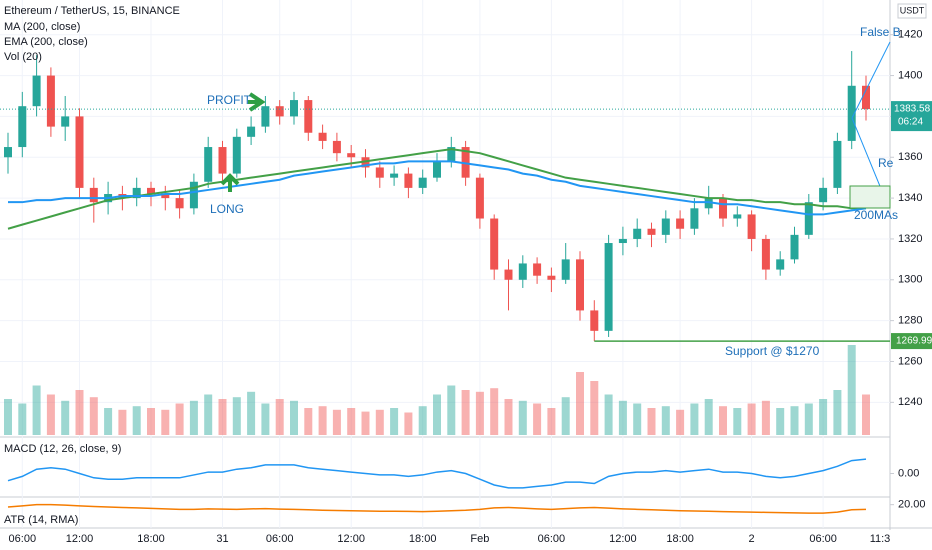 The image size is (932, 550). Describe the element at coordinates (910, 198) in the screenshot. I see `y-tick-label: 1340` at that location.